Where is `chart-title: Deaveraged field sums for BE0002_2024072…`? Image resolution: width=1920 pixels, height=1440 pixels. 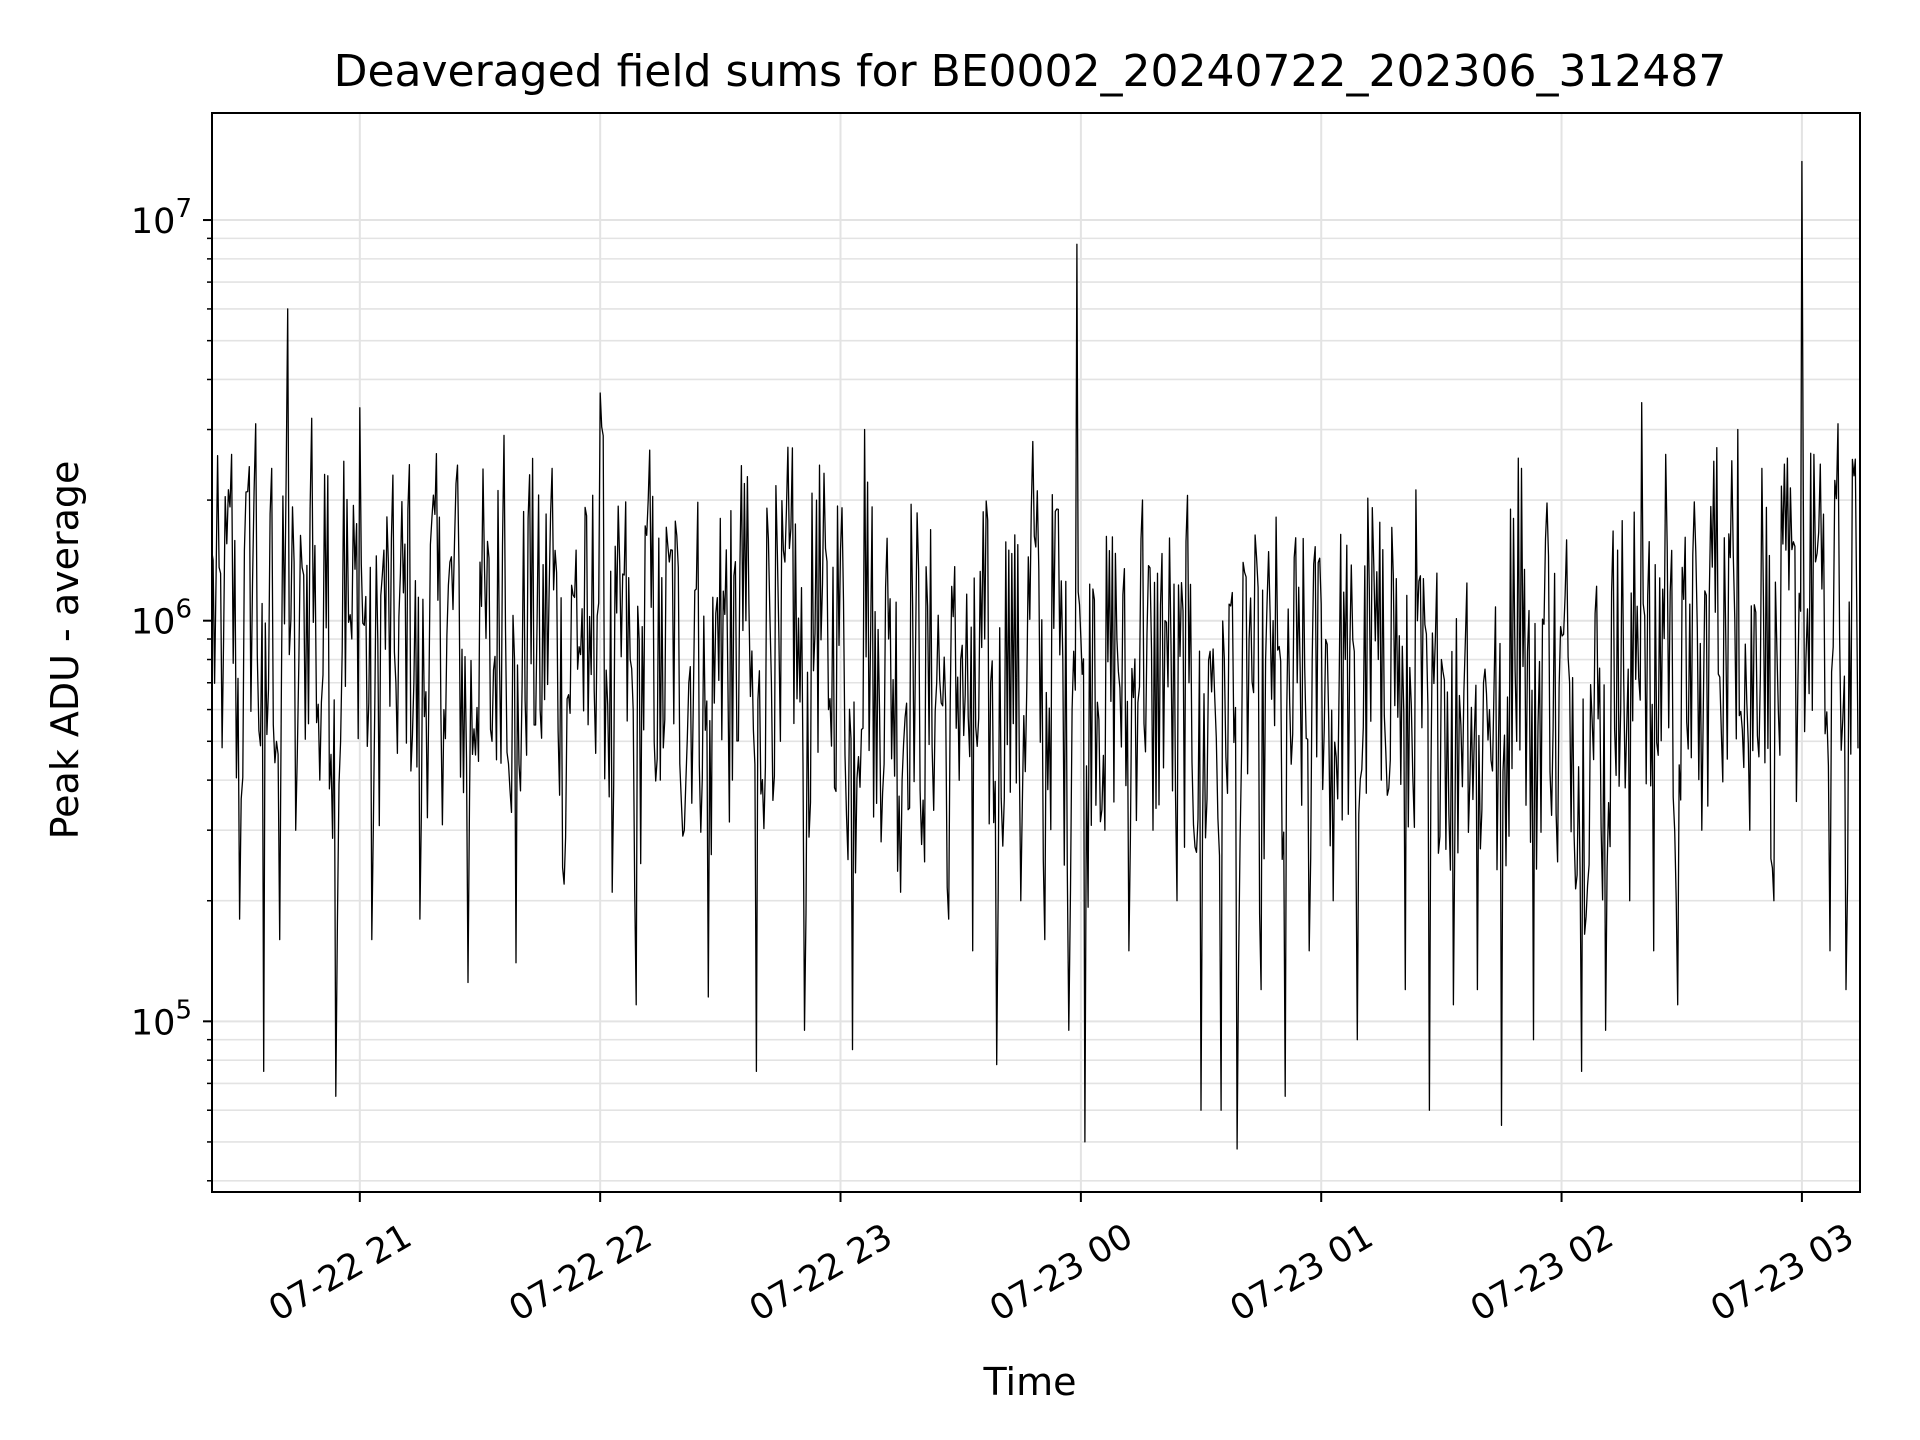
chart-title: Deaveraged field sums for BE0002_2024072… is located at coordinates (1030, 71).